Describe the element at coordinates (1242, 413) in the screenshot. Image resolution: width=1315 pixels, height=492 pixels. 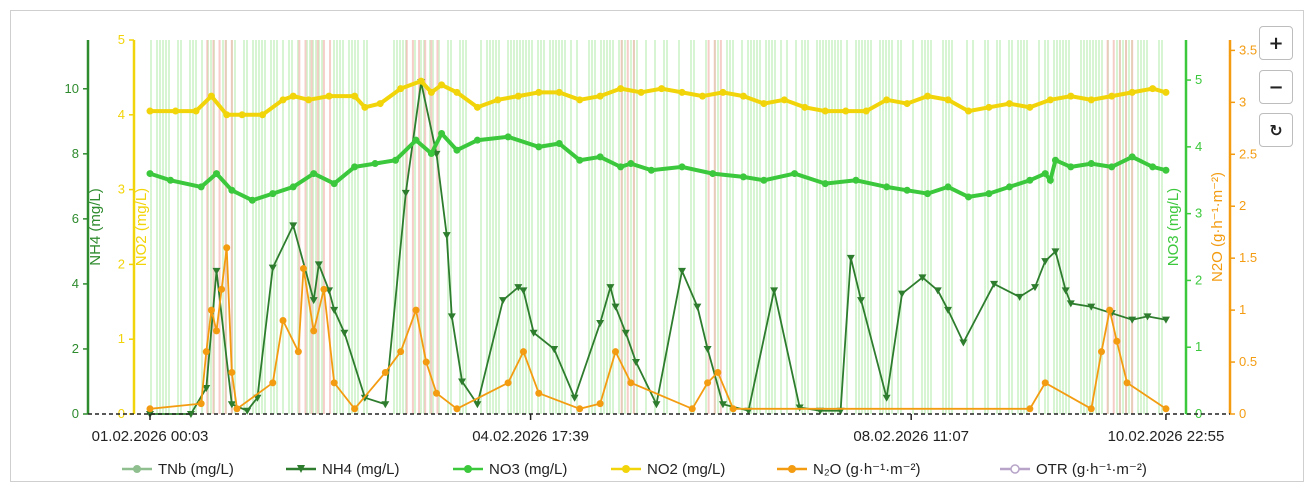
I see `n2o-tick-label: 0` at that location.